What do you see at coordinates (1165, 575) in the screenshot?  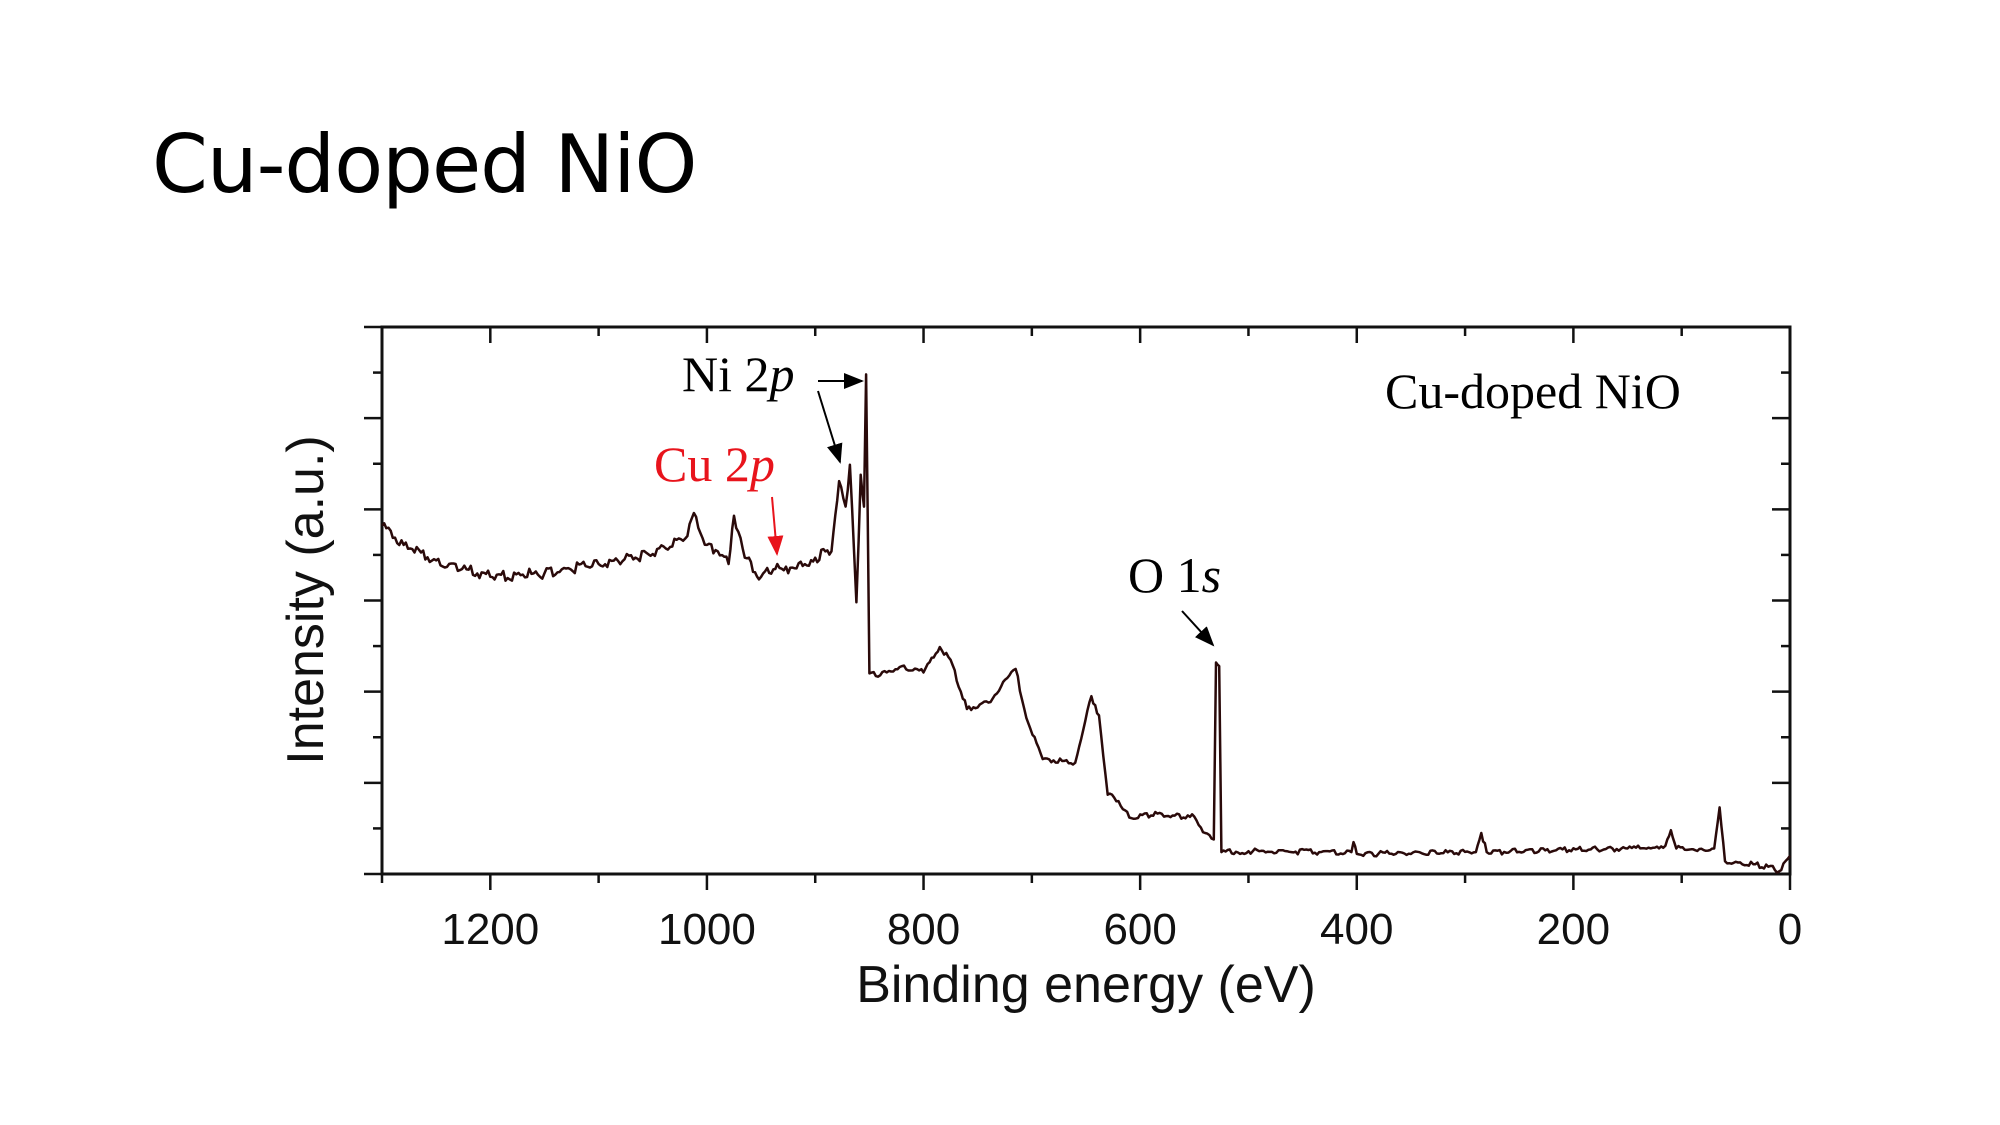 I see `annotation-text: O 1` at bounding box center [1165, 575].